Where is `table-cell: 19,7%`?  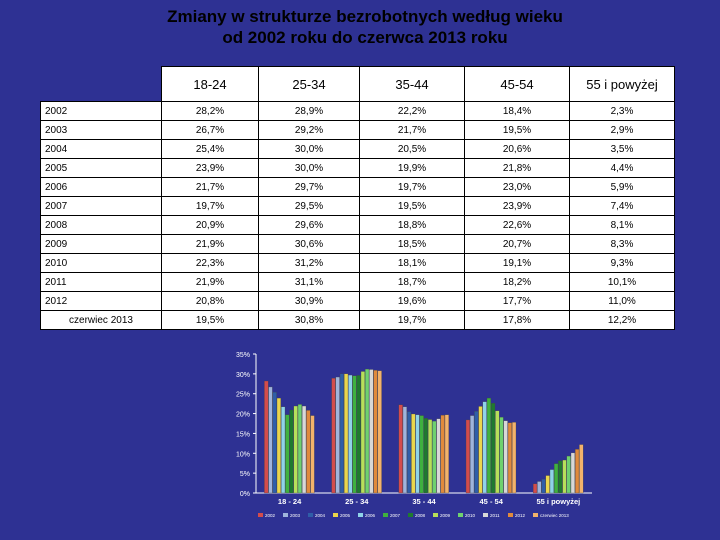 table-cell: 19,7% is located at coordinates (210, 206).